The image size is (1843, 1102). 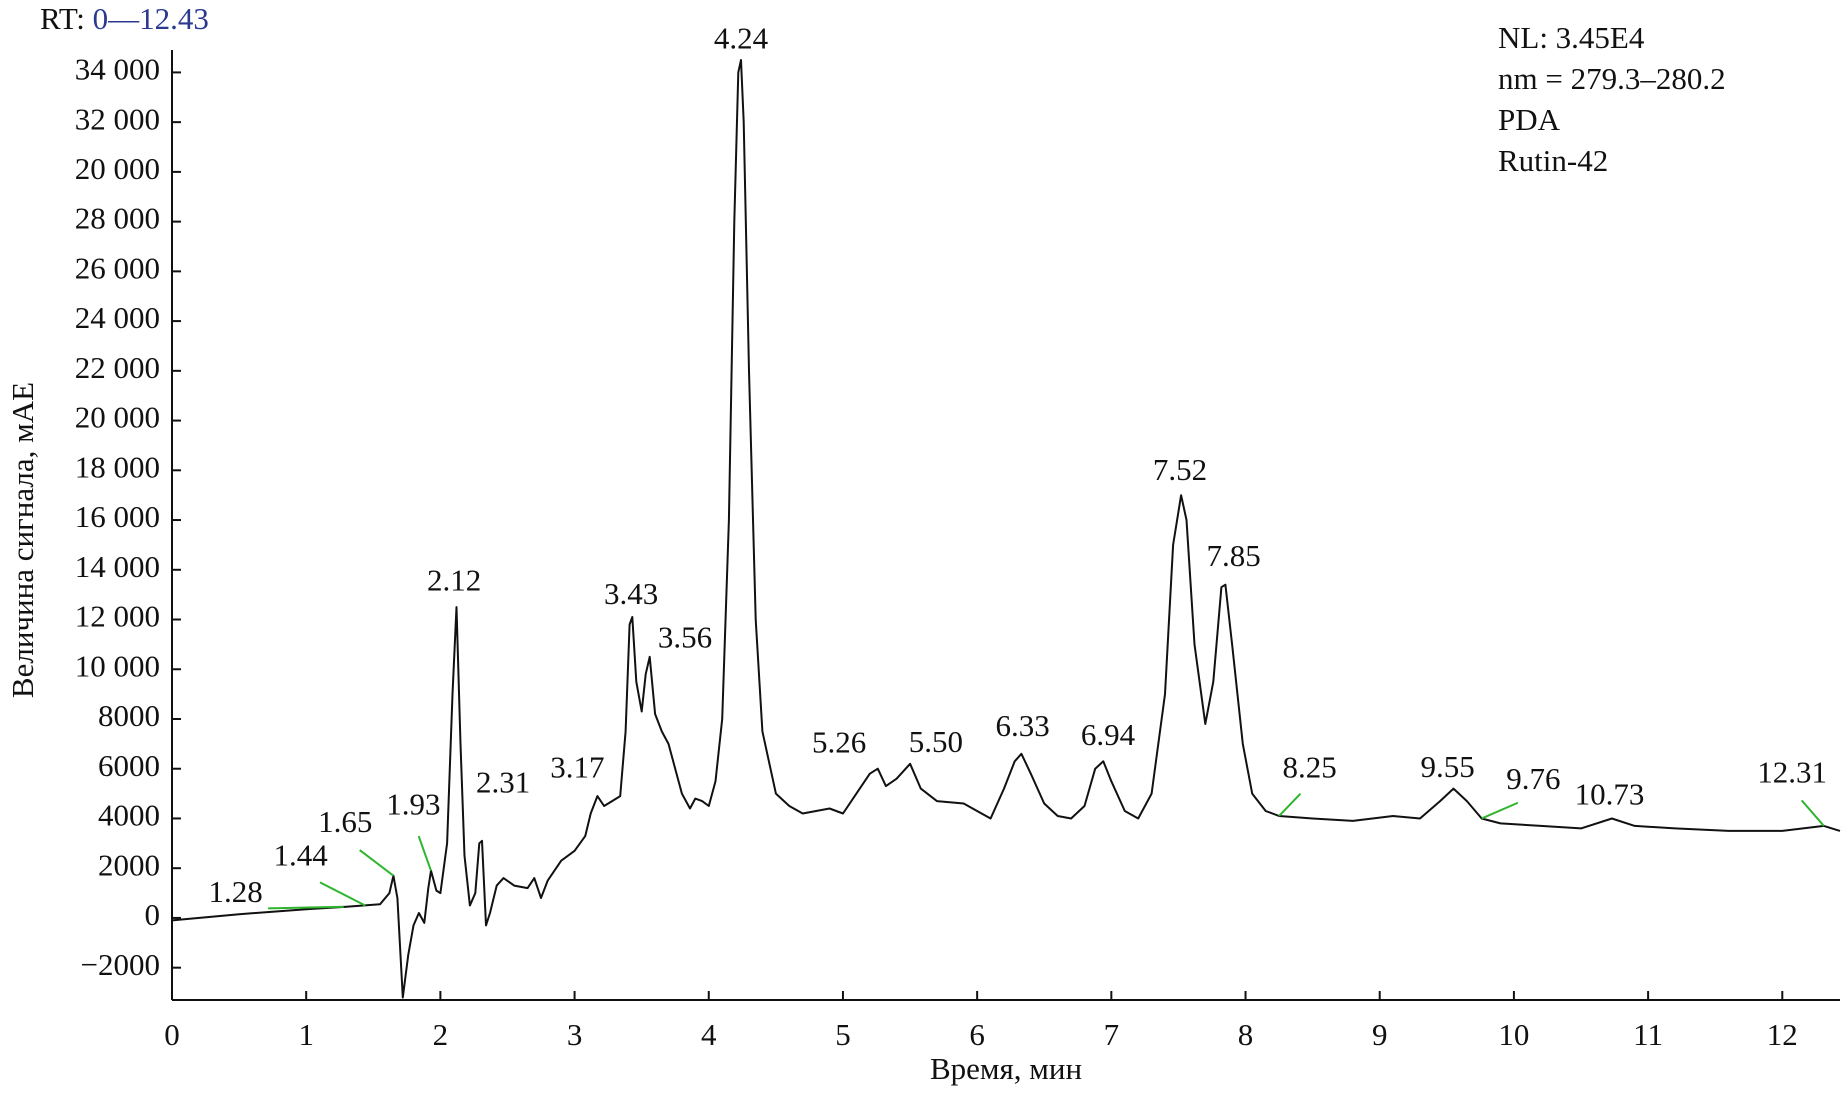 I want to click on peak-label: 1.65, so click(x=345, y=821).